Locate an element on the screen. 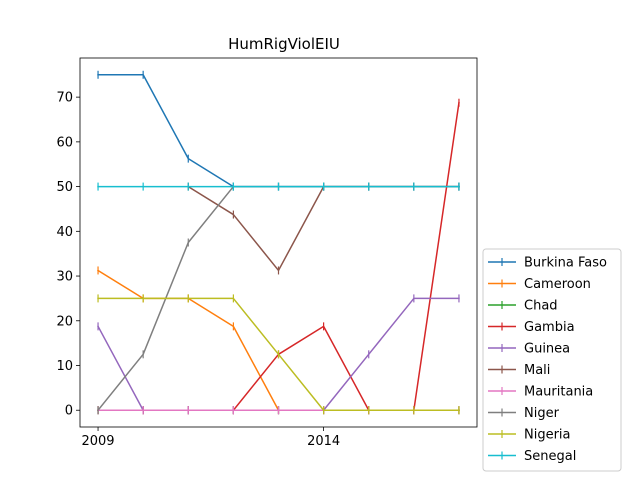 The height and width of the screenshot is (480, 640). legend-label-mali: Mali is located at coordinates (537, 370).